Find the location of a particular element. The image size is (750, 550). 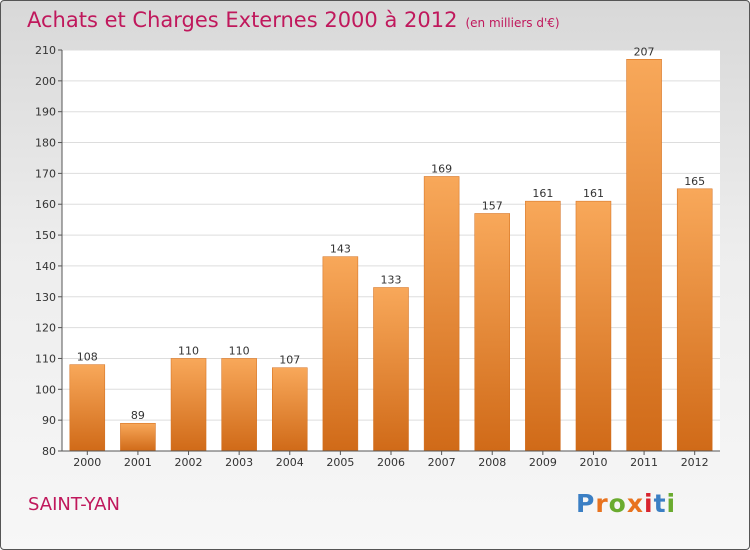

x-tick-label: 2009 is located at coordinates (543, 462).